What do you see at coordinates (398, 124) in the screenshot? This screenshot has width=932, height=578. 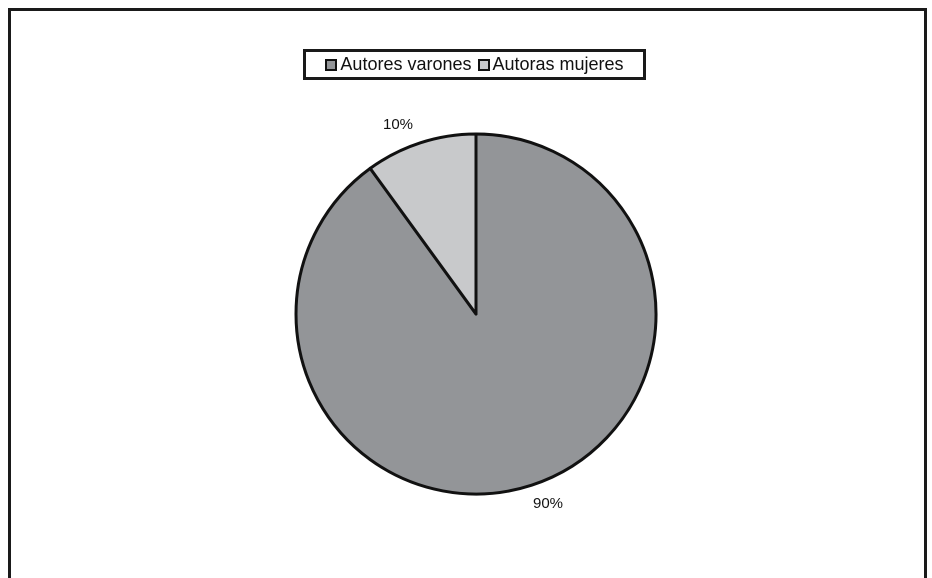 I see `slice-label-mujeres: 10%` at bounding box center [398, 124].